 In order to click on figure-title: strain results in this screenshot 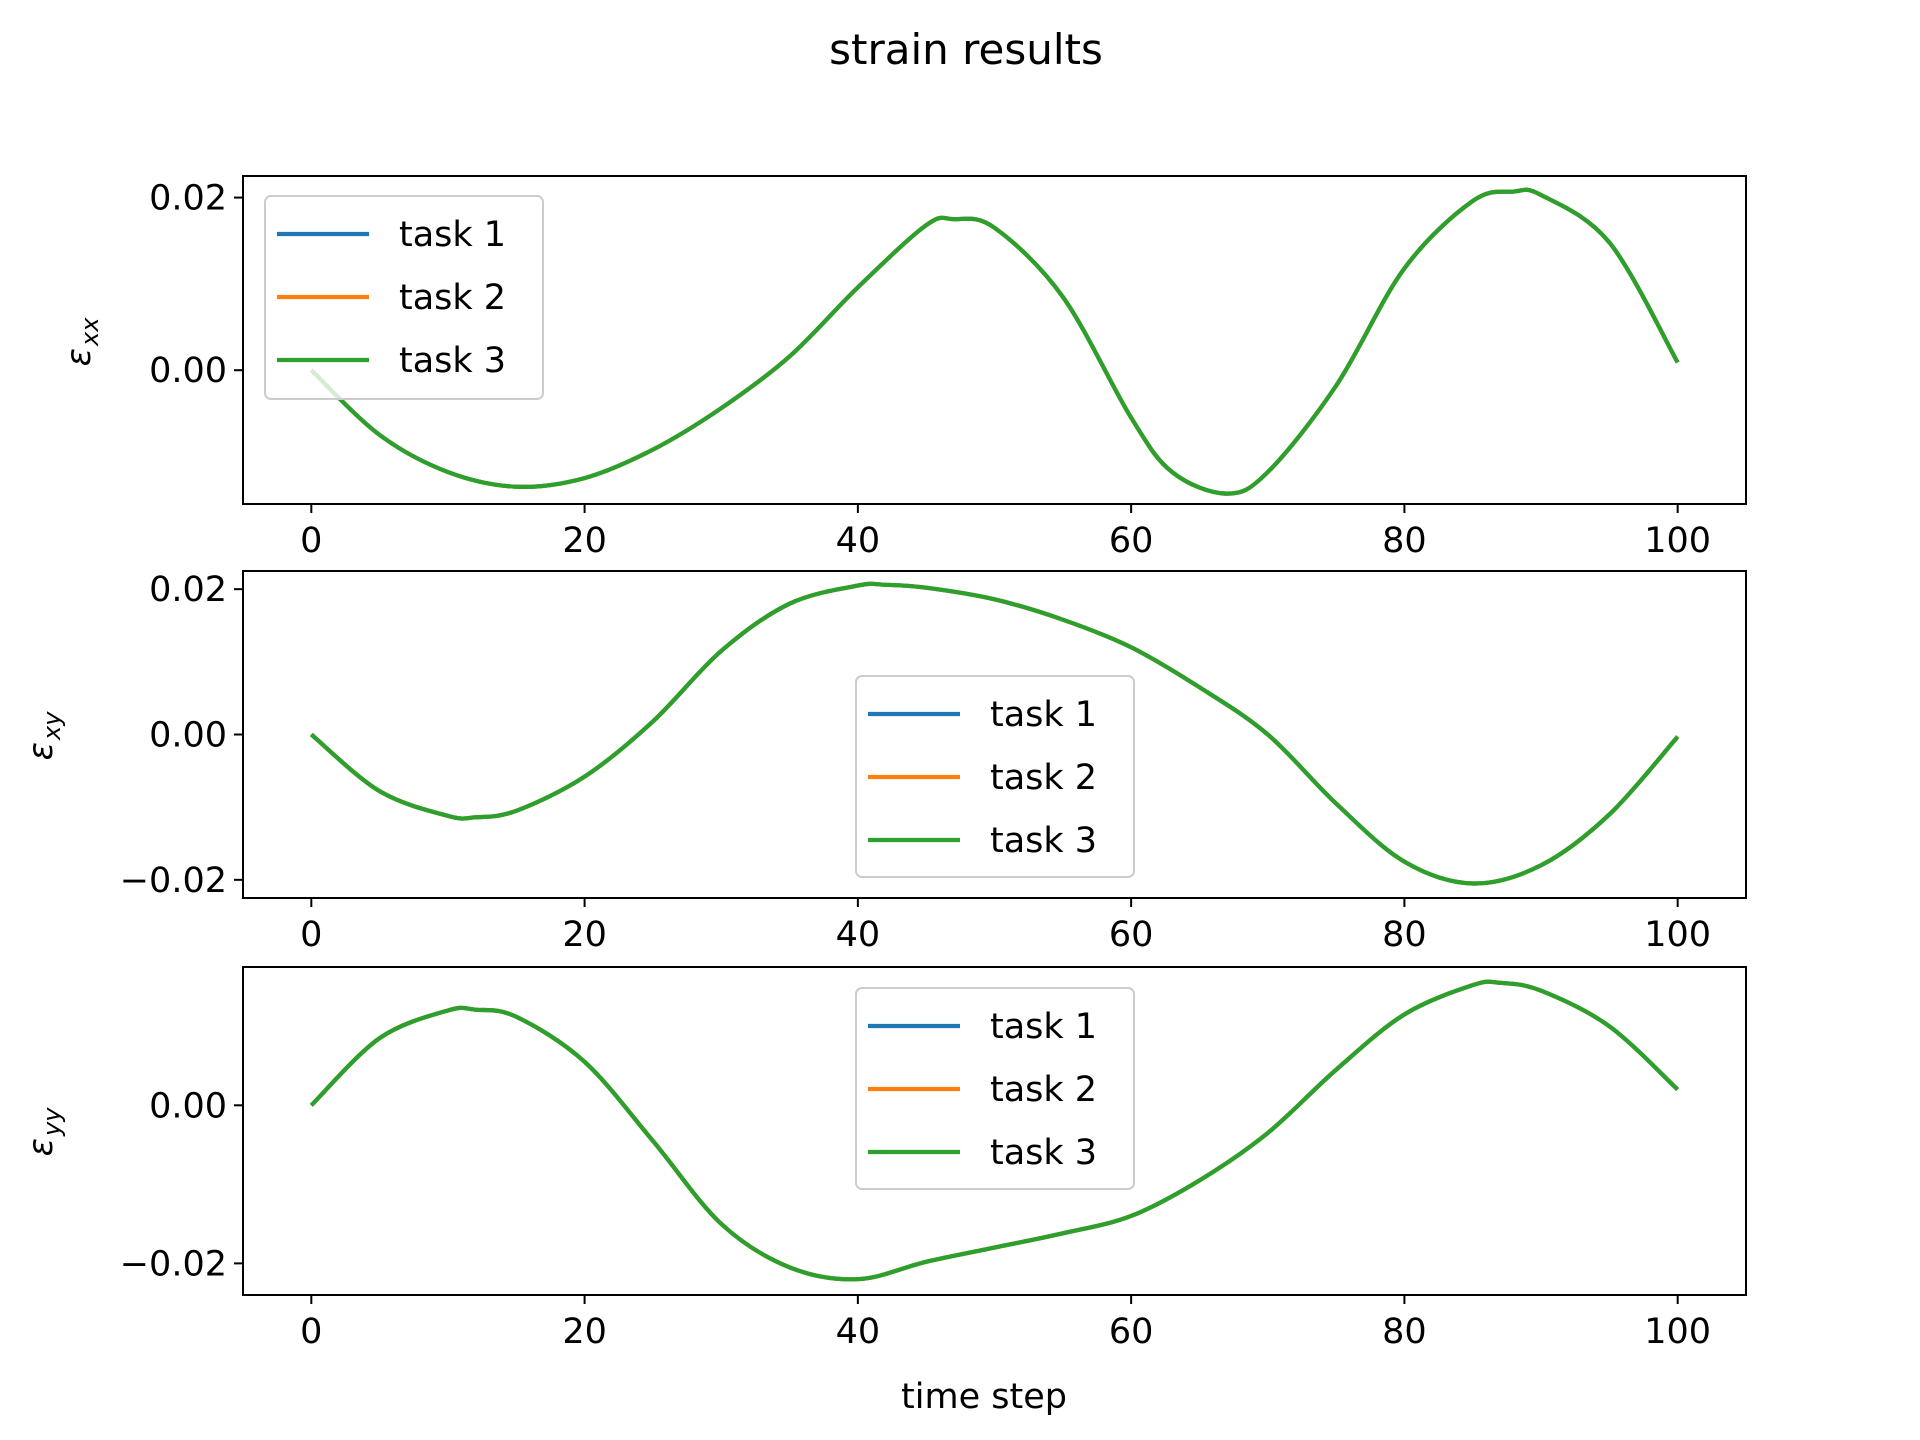, I will do `click(966, 49)`.